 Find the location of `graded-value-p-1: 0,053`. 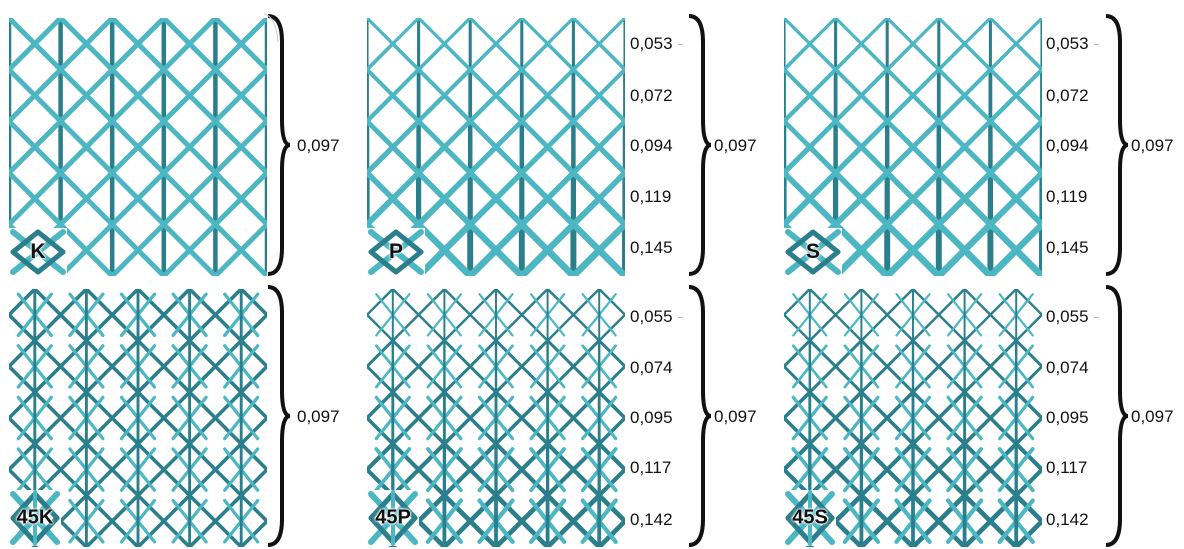

graded-value-p-1: 0,053 is located at coordinates (651, 43).